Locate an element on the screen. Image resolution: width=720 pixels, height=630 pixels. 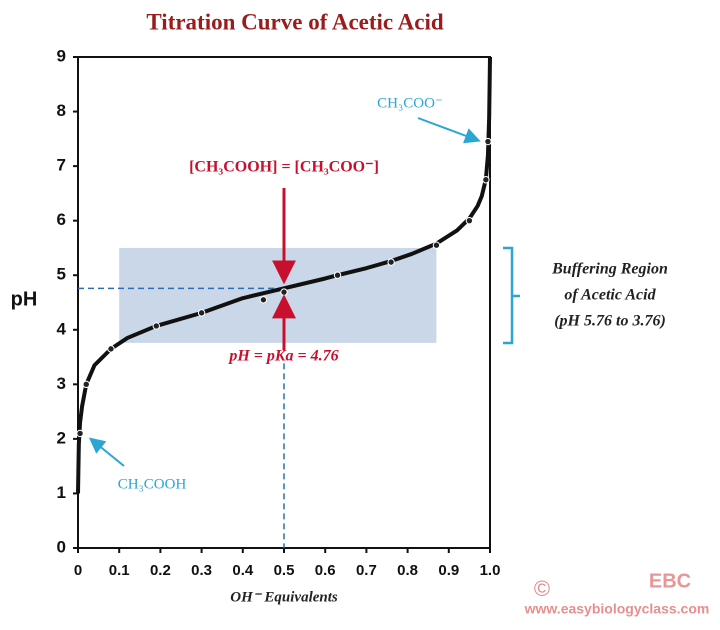
y-tick-label: 6 is located at coordinates (61, 219).